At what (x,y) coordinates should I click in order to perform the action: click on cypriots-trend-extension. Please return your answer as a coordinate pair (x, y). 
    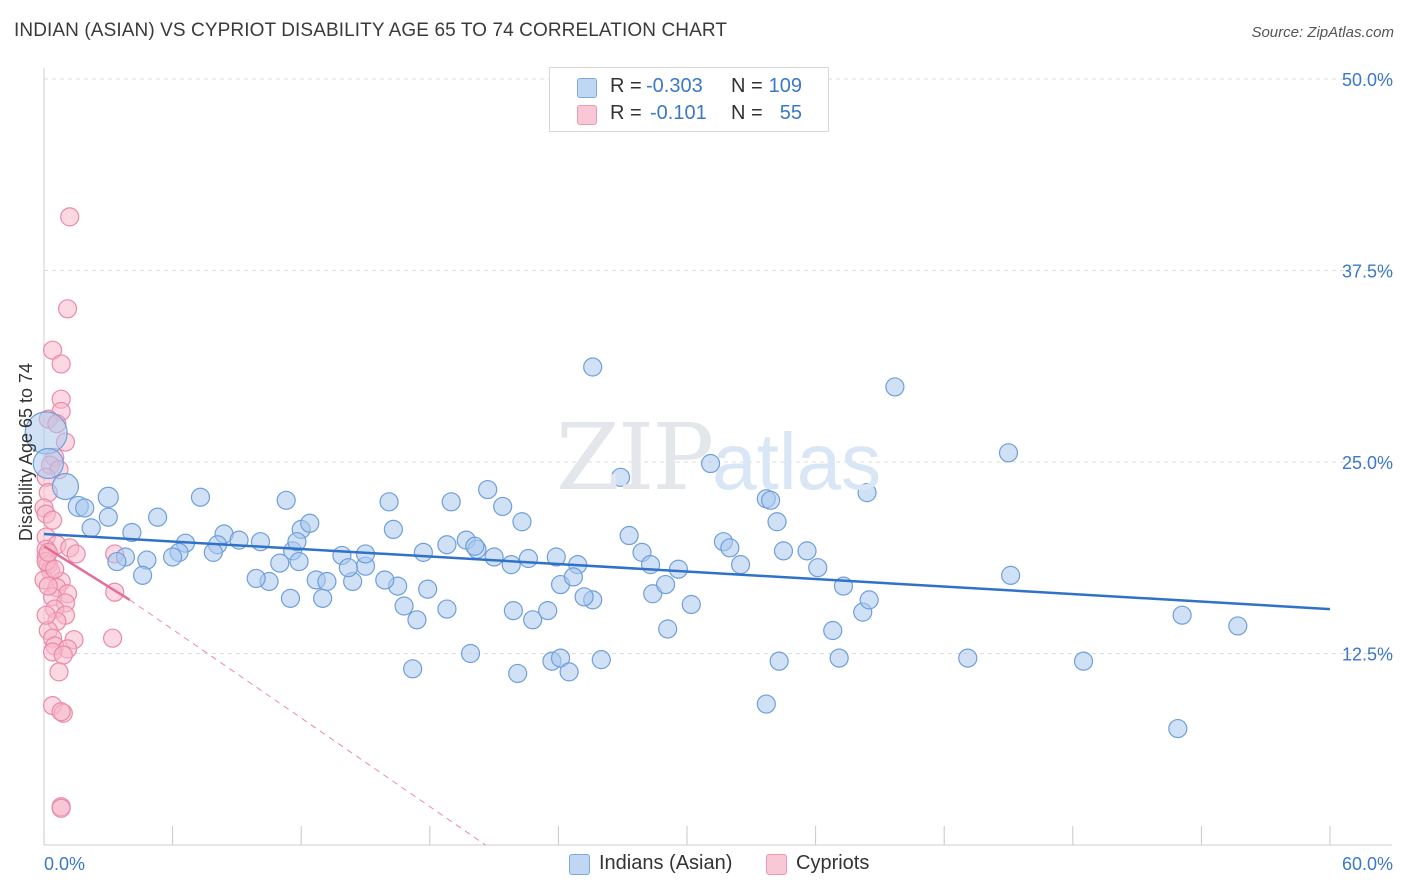
    Looking at the image, I should click on (307, 722).